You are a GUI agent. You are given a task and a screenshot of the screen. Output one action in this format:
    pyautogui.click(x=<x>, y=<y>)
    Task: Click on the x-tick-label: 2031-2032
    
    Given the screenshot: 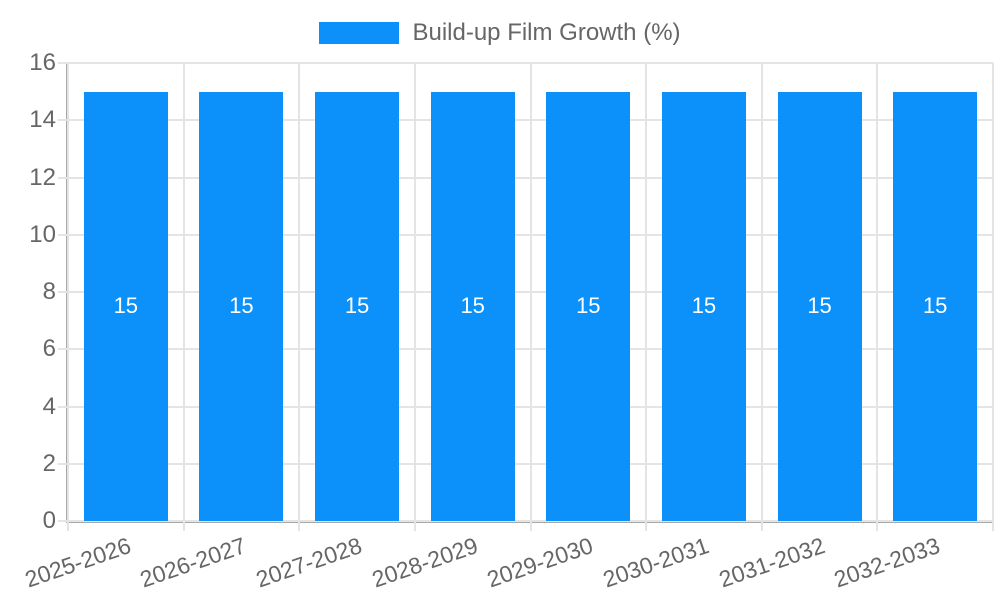 What is the action you would take?
    pyautogui.click(x=771, y=562)
    